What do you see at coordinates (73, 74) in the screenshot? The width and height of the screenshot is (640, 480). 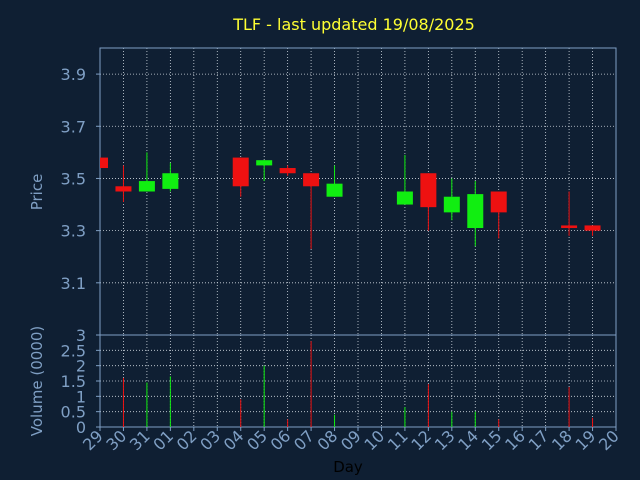 I see `price-tick-label: 3.9` at bounding box center [73, 74].